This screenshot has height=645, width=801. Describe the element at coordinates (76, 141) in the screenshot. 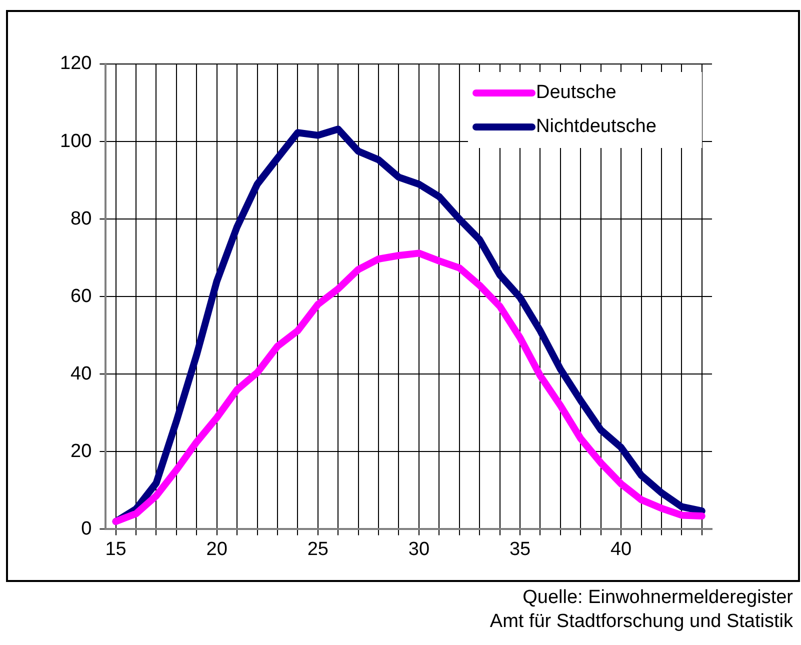

I see `y-tick-label: 100` at that location.